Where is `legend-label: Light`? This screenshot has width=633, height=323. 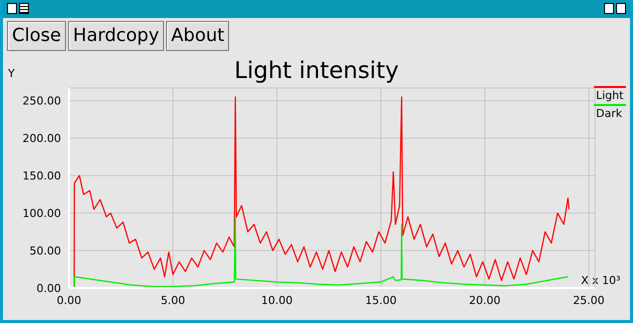
legend-label: Light is located at coordinates (610, 95).